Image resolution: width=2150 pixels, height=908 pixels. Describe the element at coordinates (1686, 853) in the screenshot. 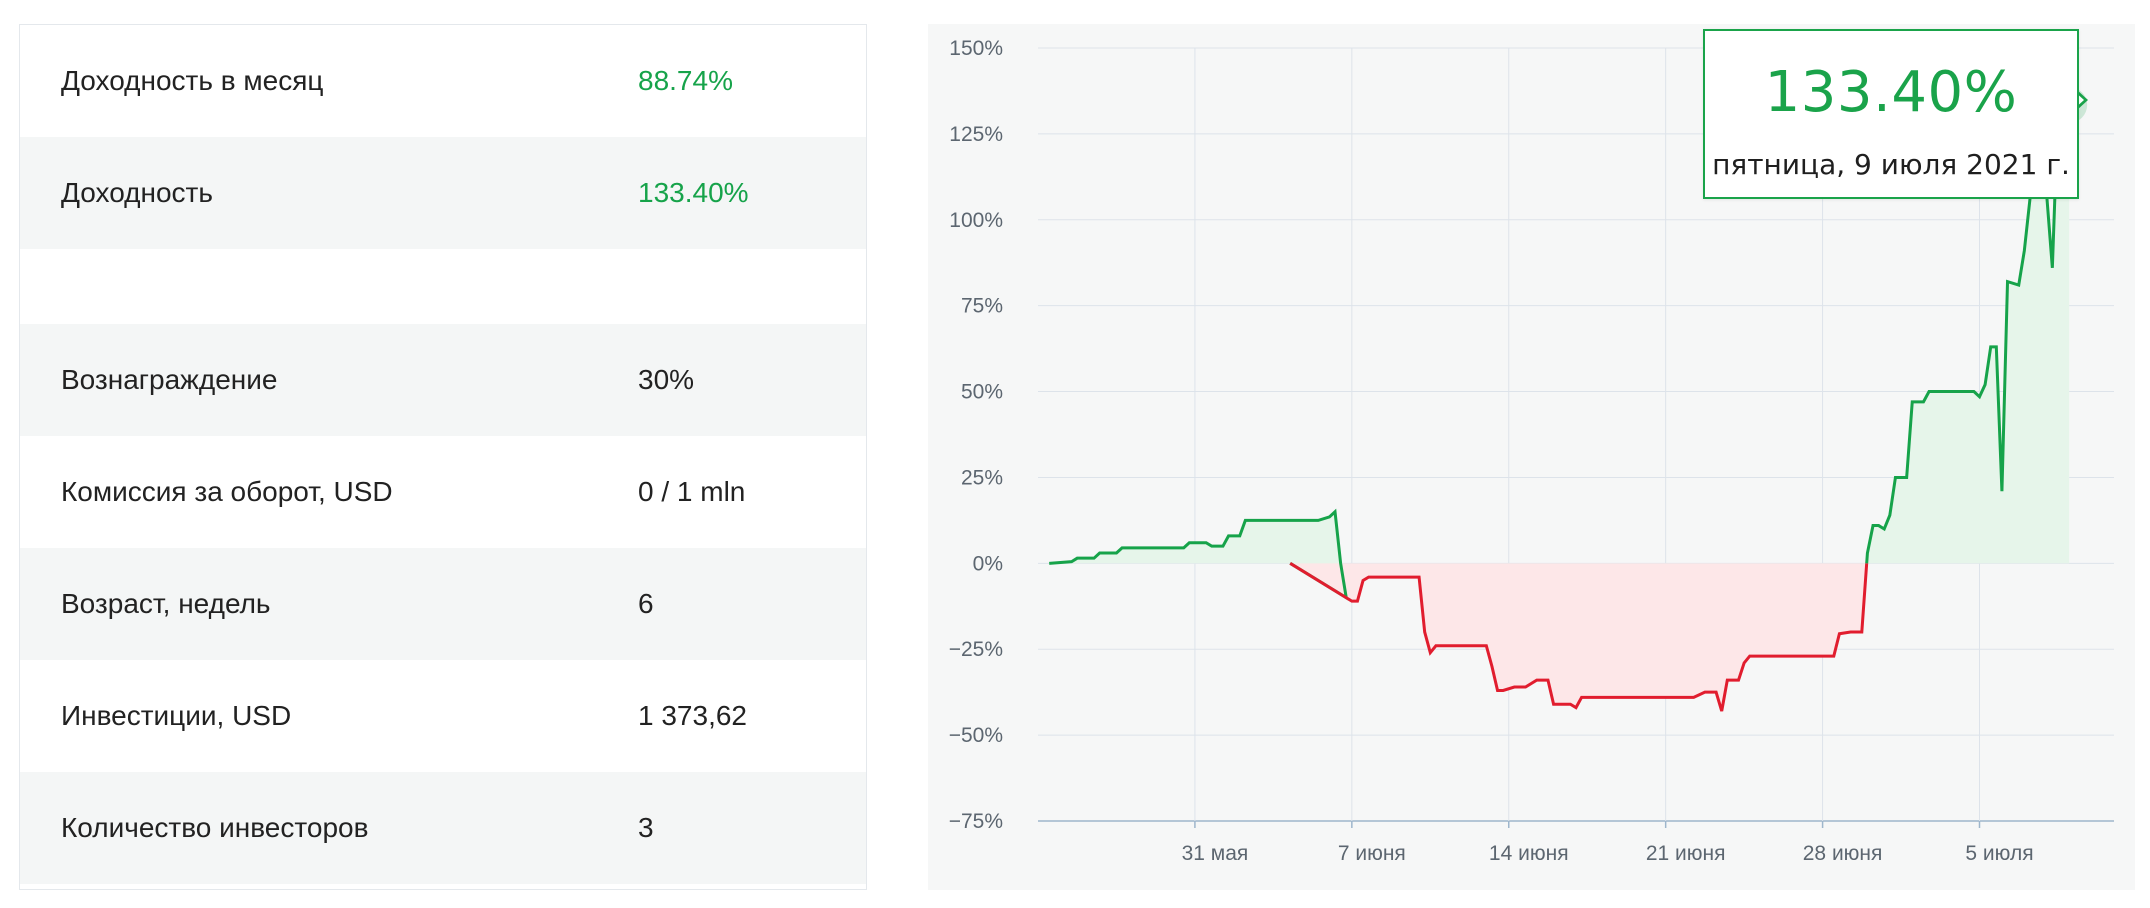

I see `x-tick-label: 21 июня` at that location.